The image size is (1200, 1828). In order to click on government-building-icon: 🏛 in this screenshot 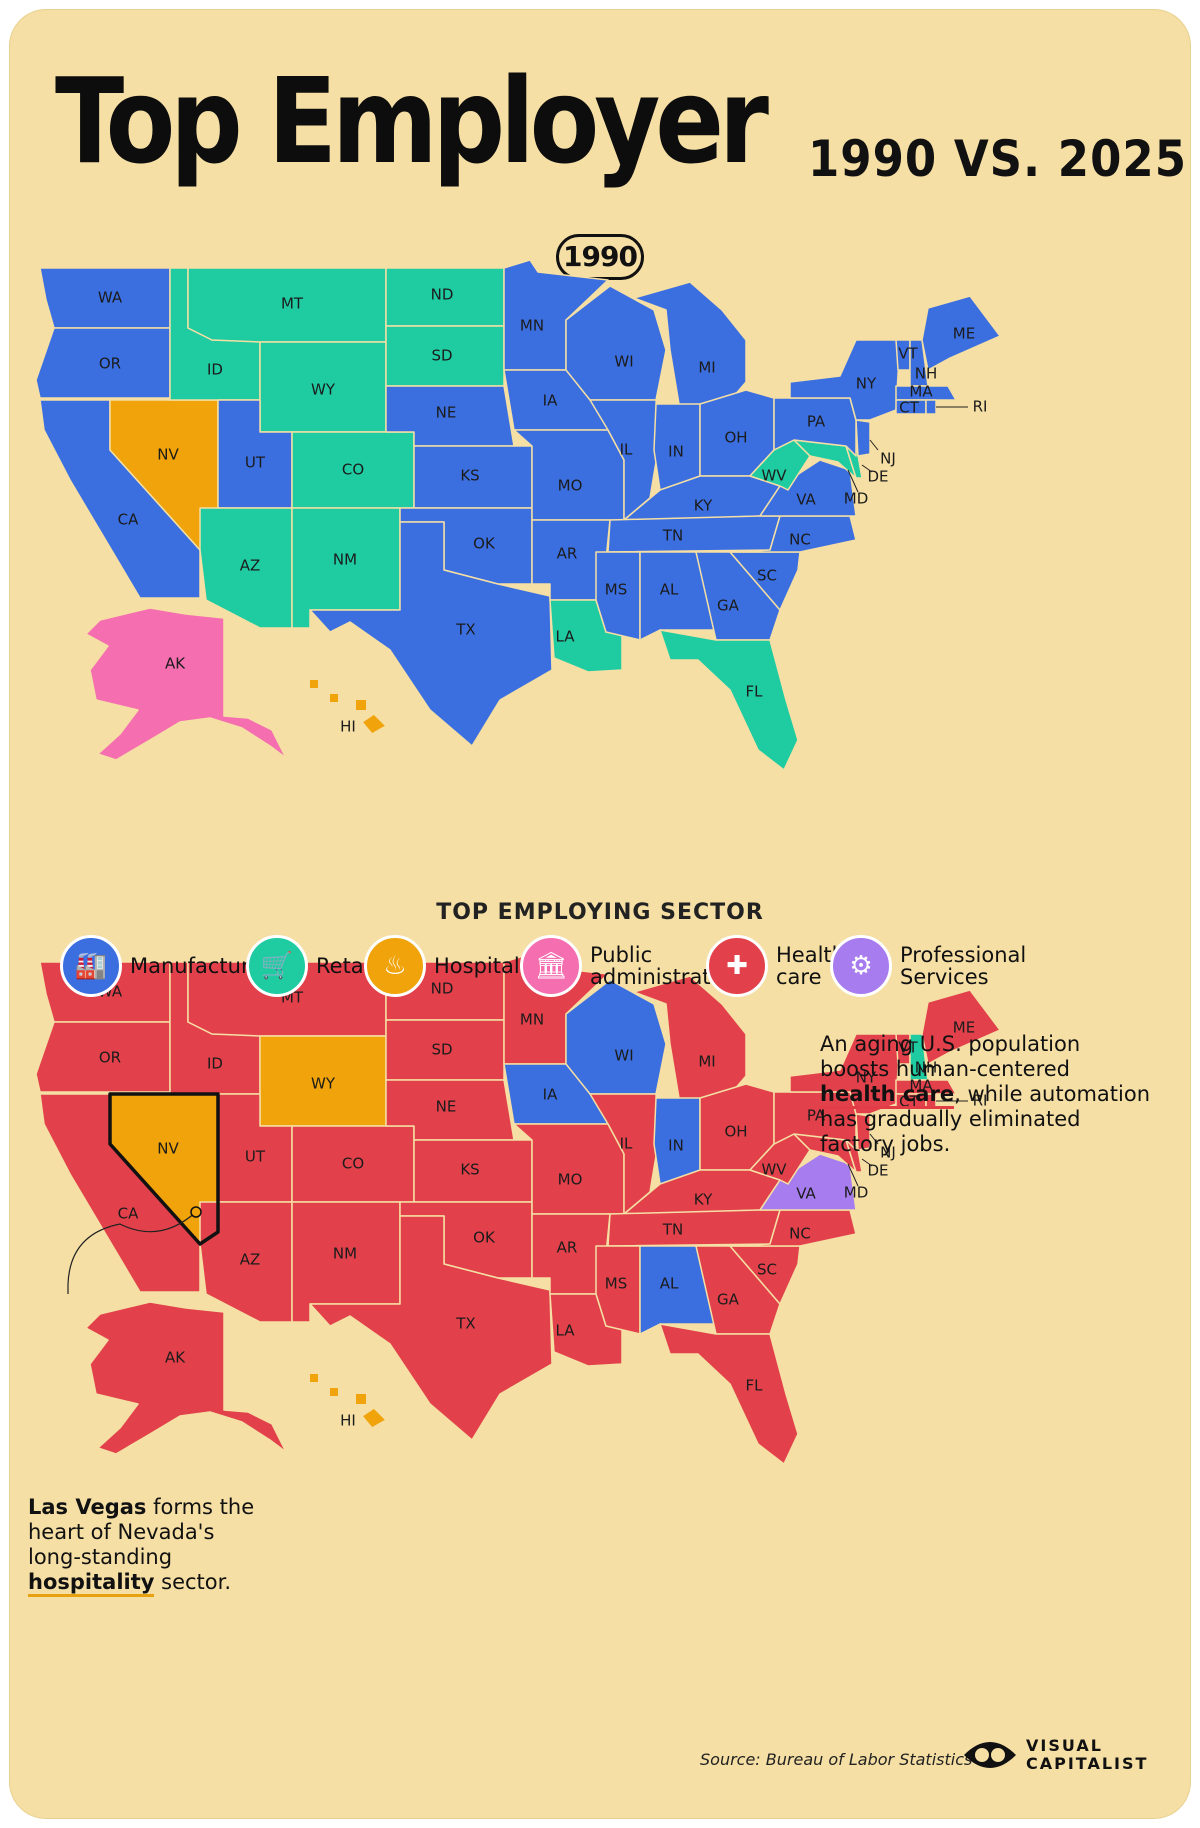, I will do `click(551, 966)`.